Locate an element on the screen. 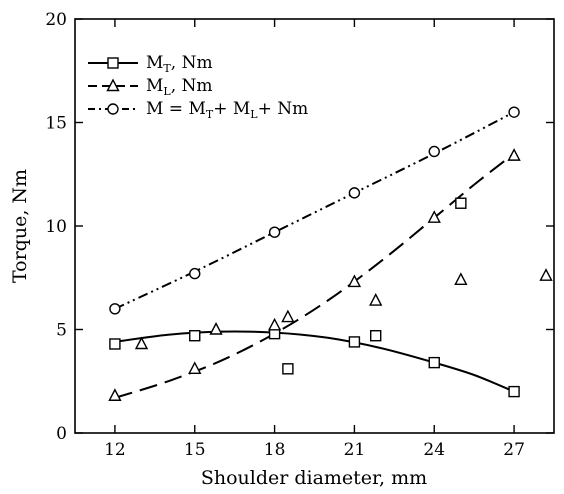  y-axis-label: Torque, Nm is located at coordinates (20, 226).